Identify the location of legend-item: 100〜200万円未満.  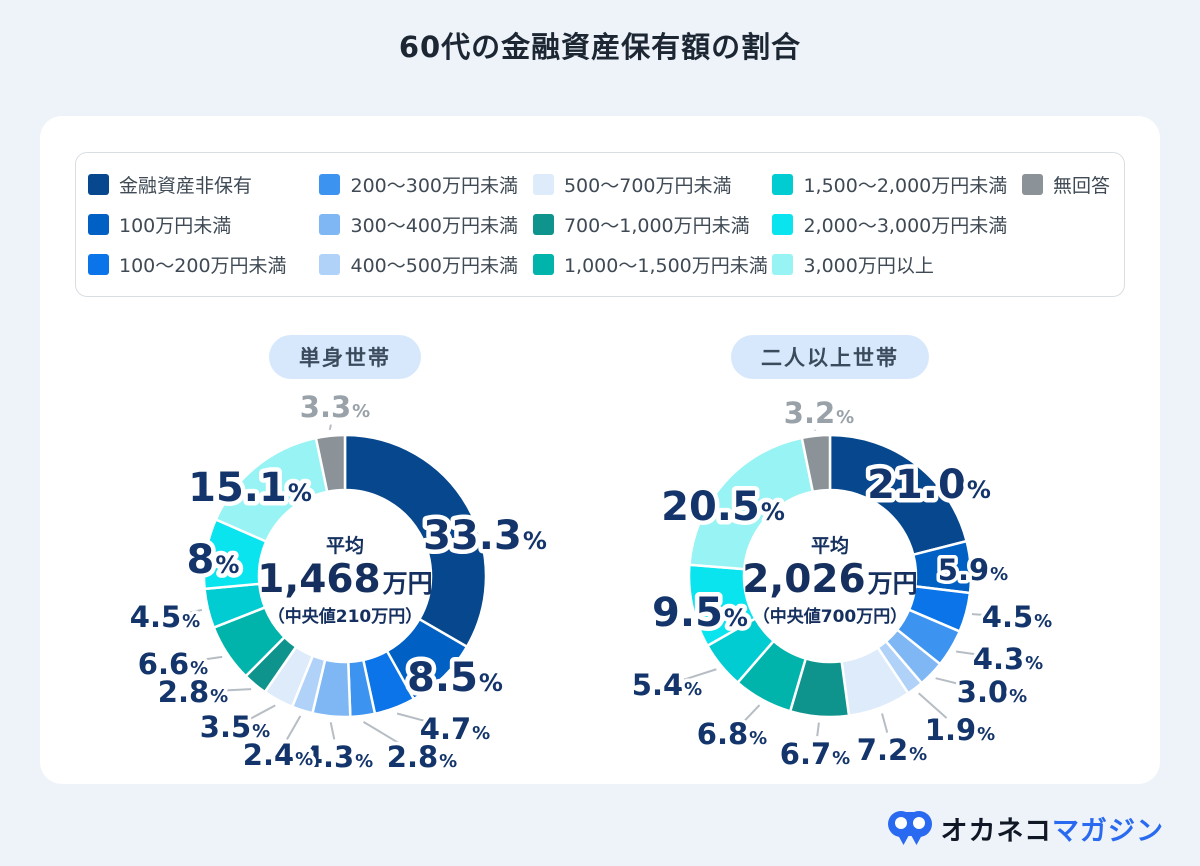
(202, 264).